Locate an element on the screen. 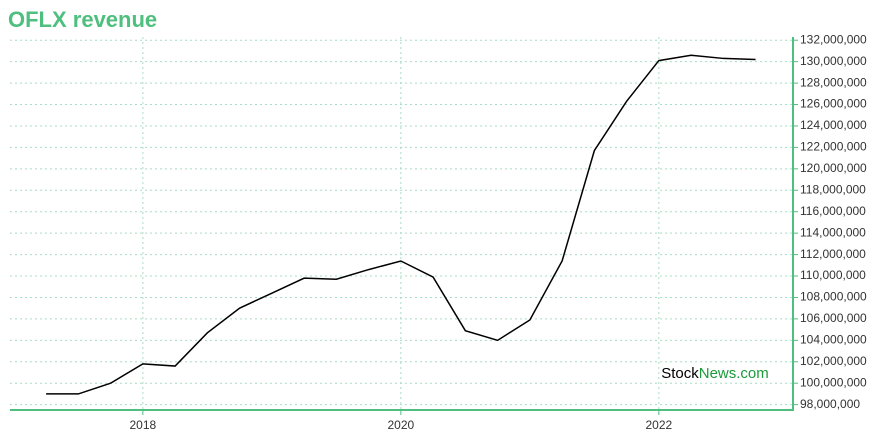 The width and height of the screenshot is (880, 440). y-tick-label: 102,000,000 is located at coordinates (833, 361).